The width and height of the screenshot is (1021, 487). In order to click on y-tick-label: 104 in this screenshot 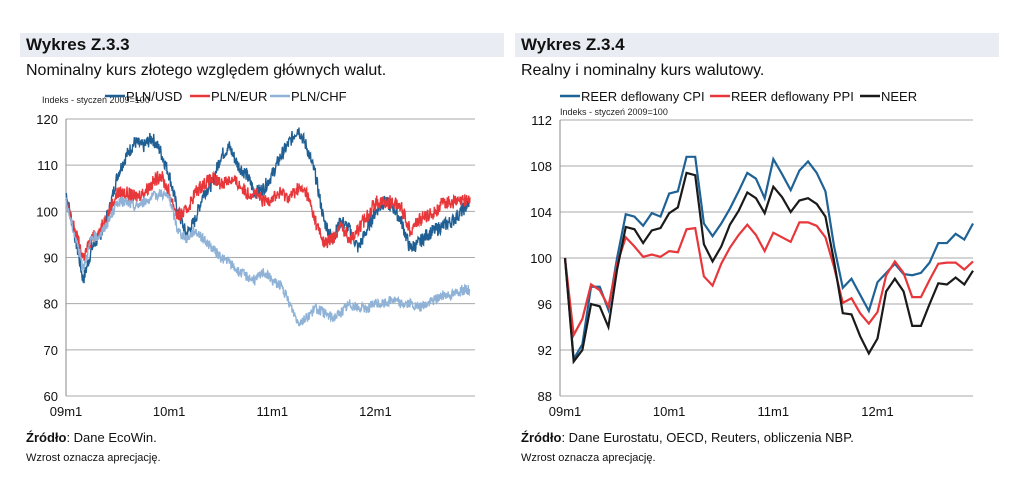, I will do `click(541, 212)`.